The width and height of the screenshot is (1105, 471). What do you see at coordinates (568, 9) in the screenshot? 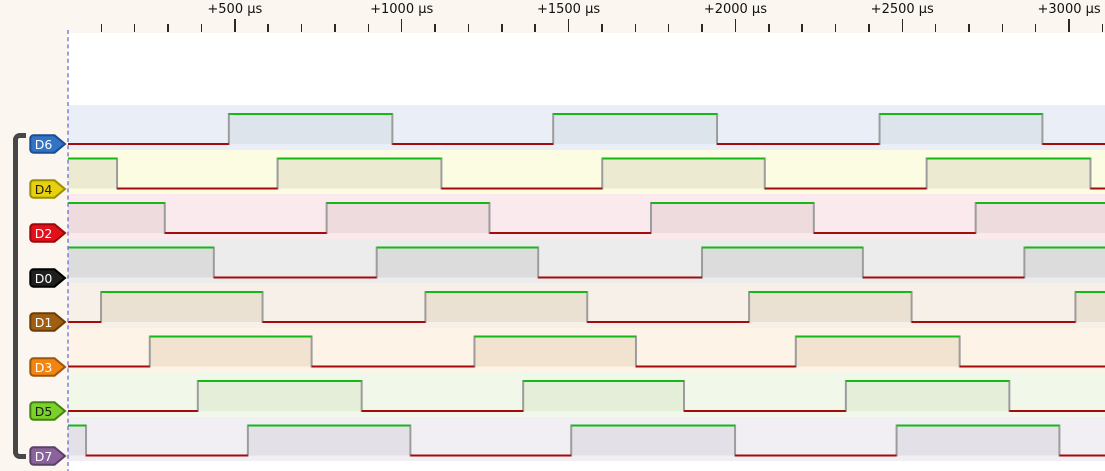
I see `ruler-time-label: +1500 µs` at bounding box center [568, 9].